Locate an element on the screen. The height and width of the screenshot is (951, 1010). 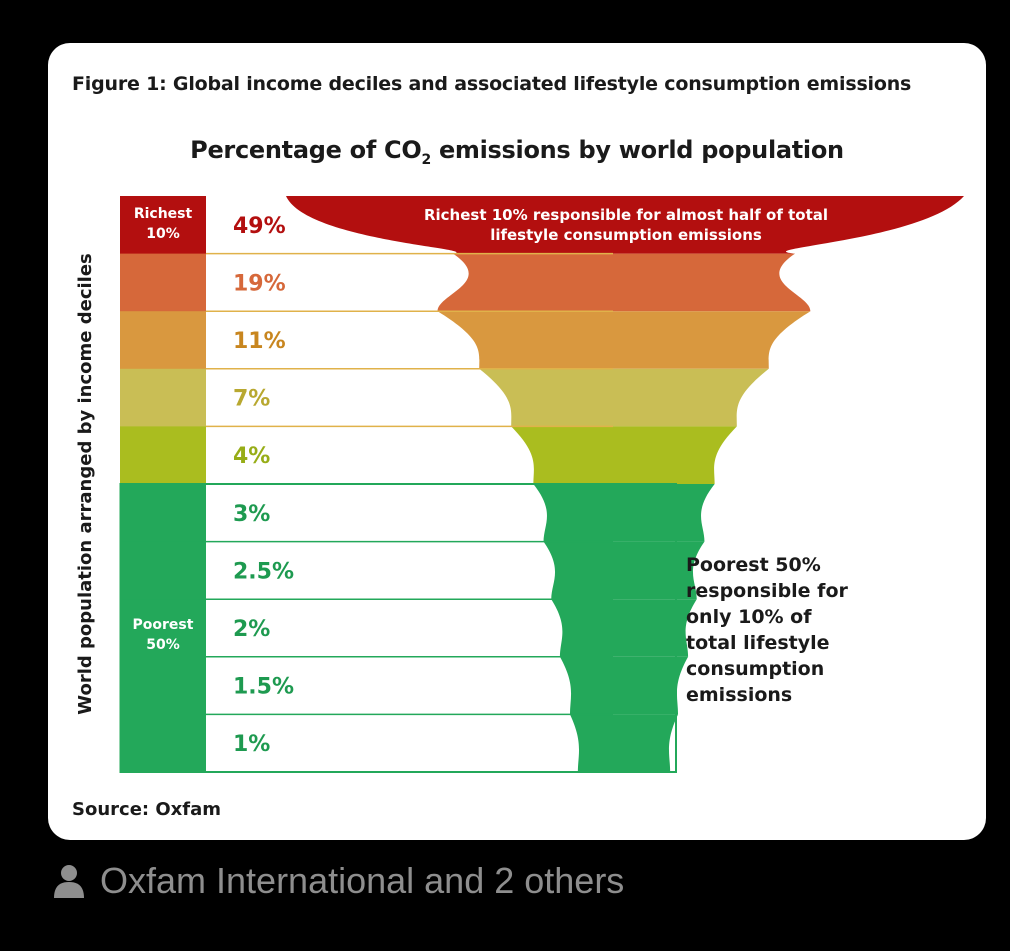
value-label: 2.5% is located at coordinates (263, 571).